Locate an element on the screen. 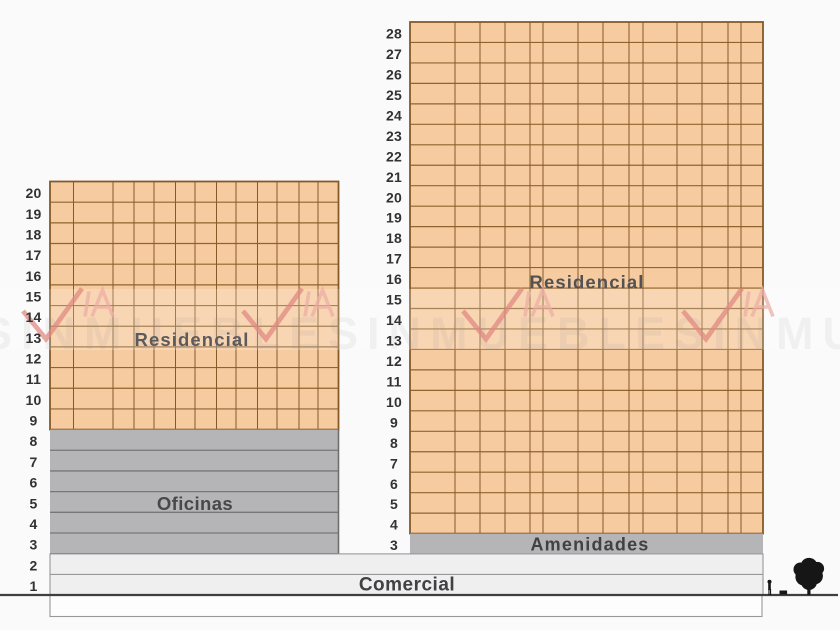 Image resolution: width=840 pixels, height=630 pixels. svg-text: Oficinas is located at coordinates (195, 503).